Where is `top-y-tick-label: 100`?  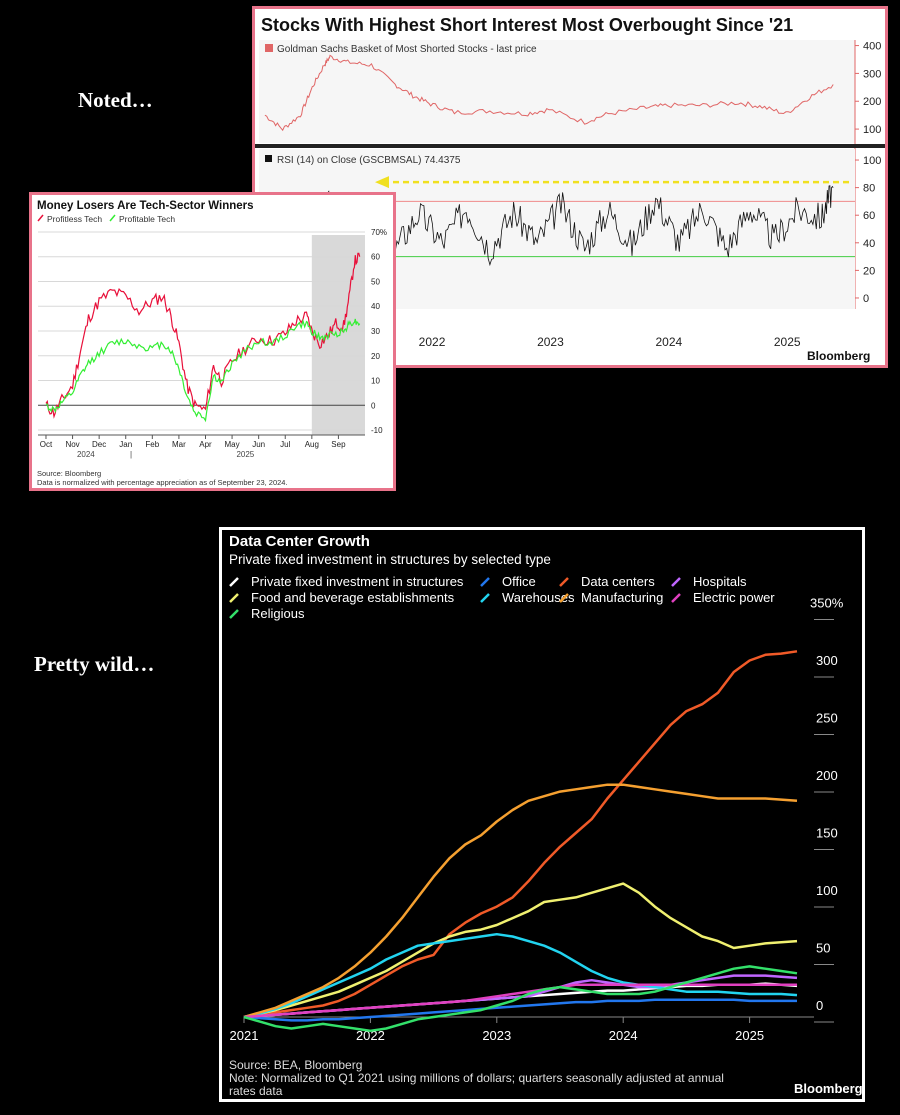
top-y-tick-label: 100 is located at coordinates (872, 130).